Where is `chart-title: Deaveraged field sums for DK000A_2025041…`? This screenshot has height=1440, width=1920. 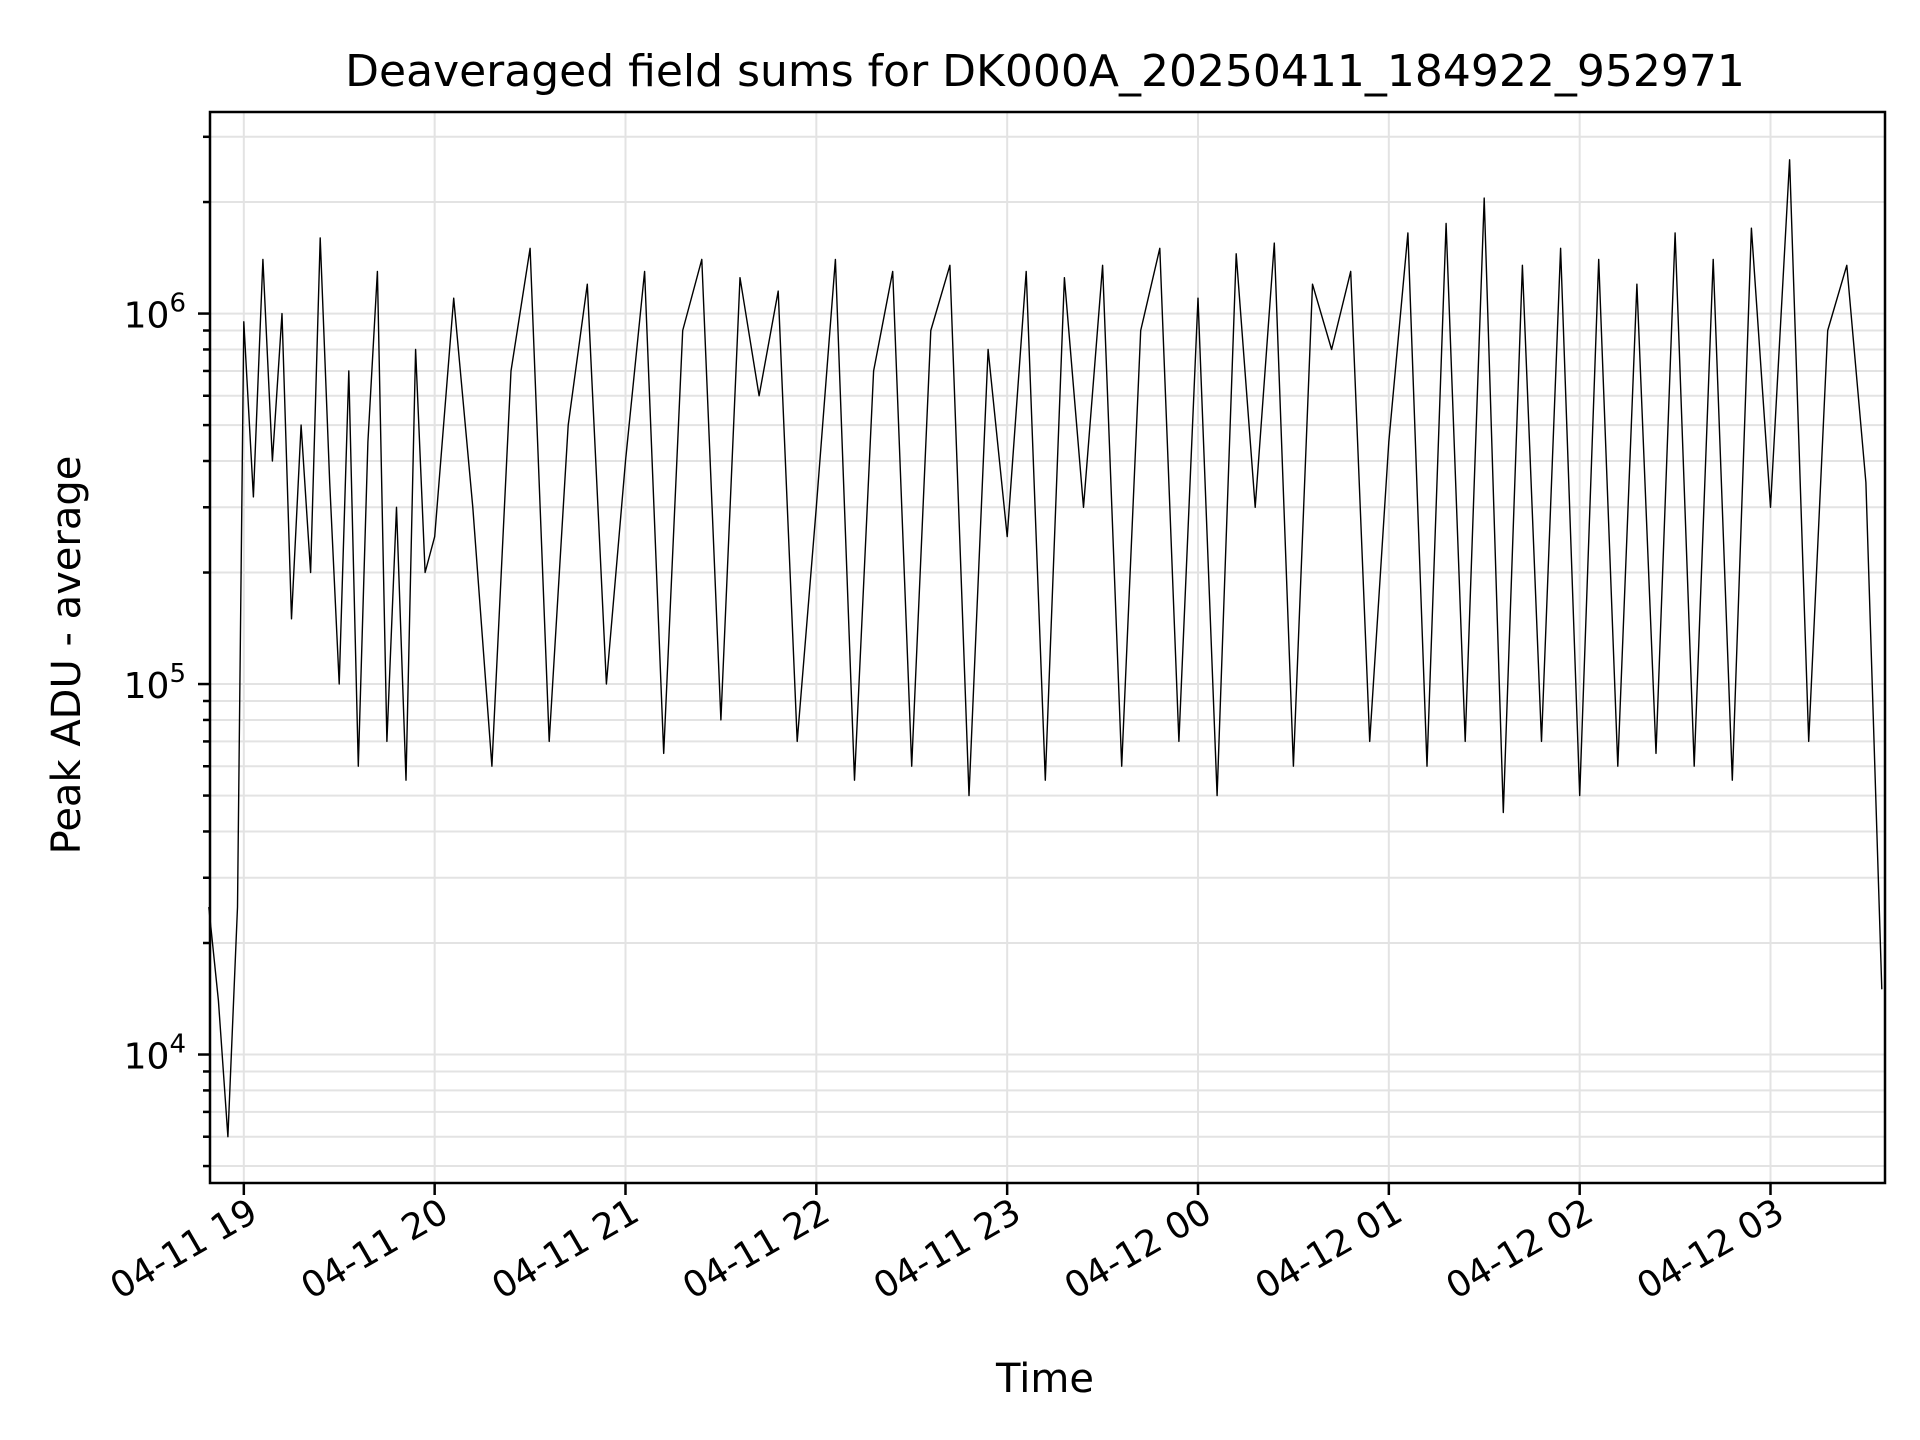 chart-title: Deaveraged field sums for DK000A_2025041… is located at coordinates (1045, 71).